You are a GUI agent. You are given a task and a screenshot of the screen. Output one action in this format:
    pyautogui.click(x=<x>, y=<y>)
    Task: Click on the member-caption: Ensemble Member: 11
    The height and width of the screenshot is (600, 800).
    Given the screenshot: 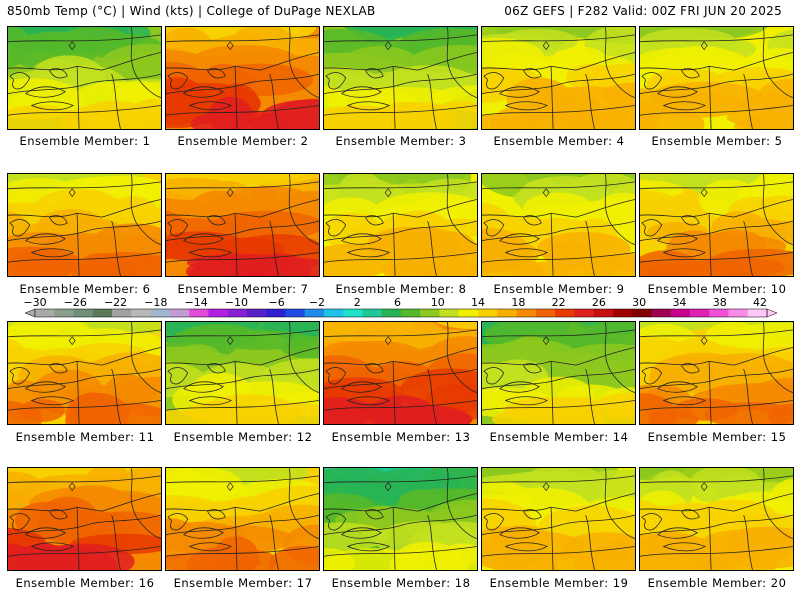 What is the action you would take?
    pyautogui.click(x=85, y=437)
    